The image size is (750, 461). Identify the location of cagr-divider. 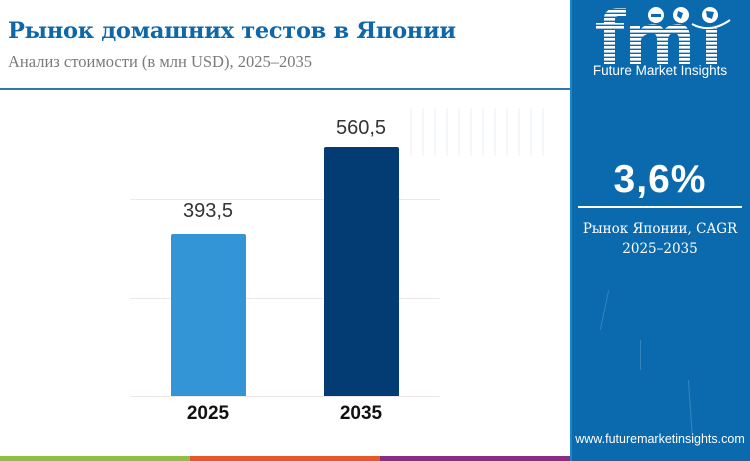
(660, 207).